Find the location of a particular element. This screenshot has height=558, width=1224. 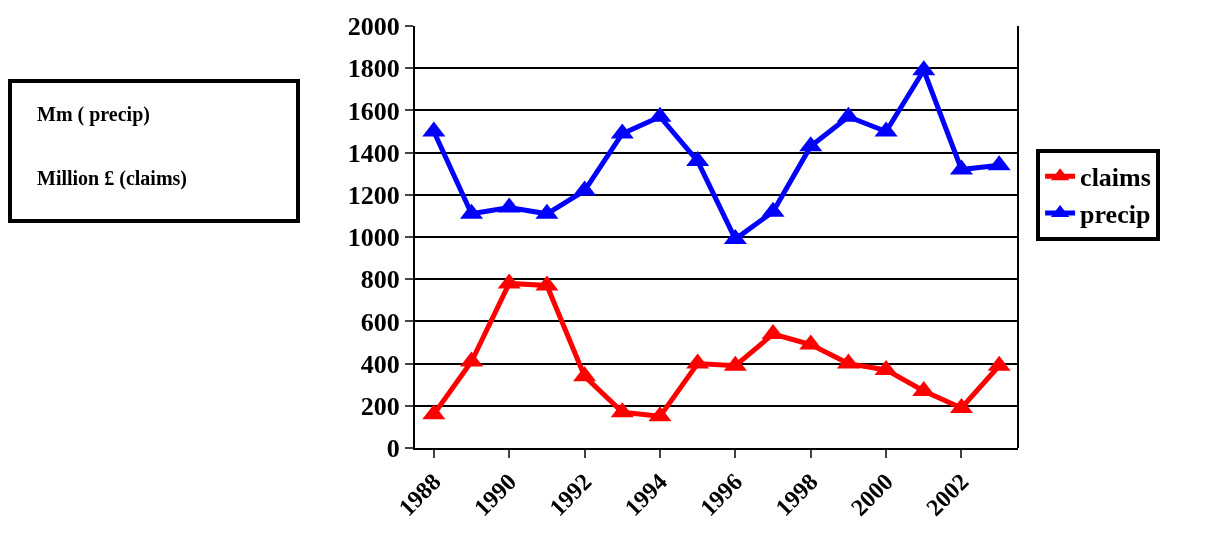

y-tick-label: 800 is located at coordinates (380, 280).